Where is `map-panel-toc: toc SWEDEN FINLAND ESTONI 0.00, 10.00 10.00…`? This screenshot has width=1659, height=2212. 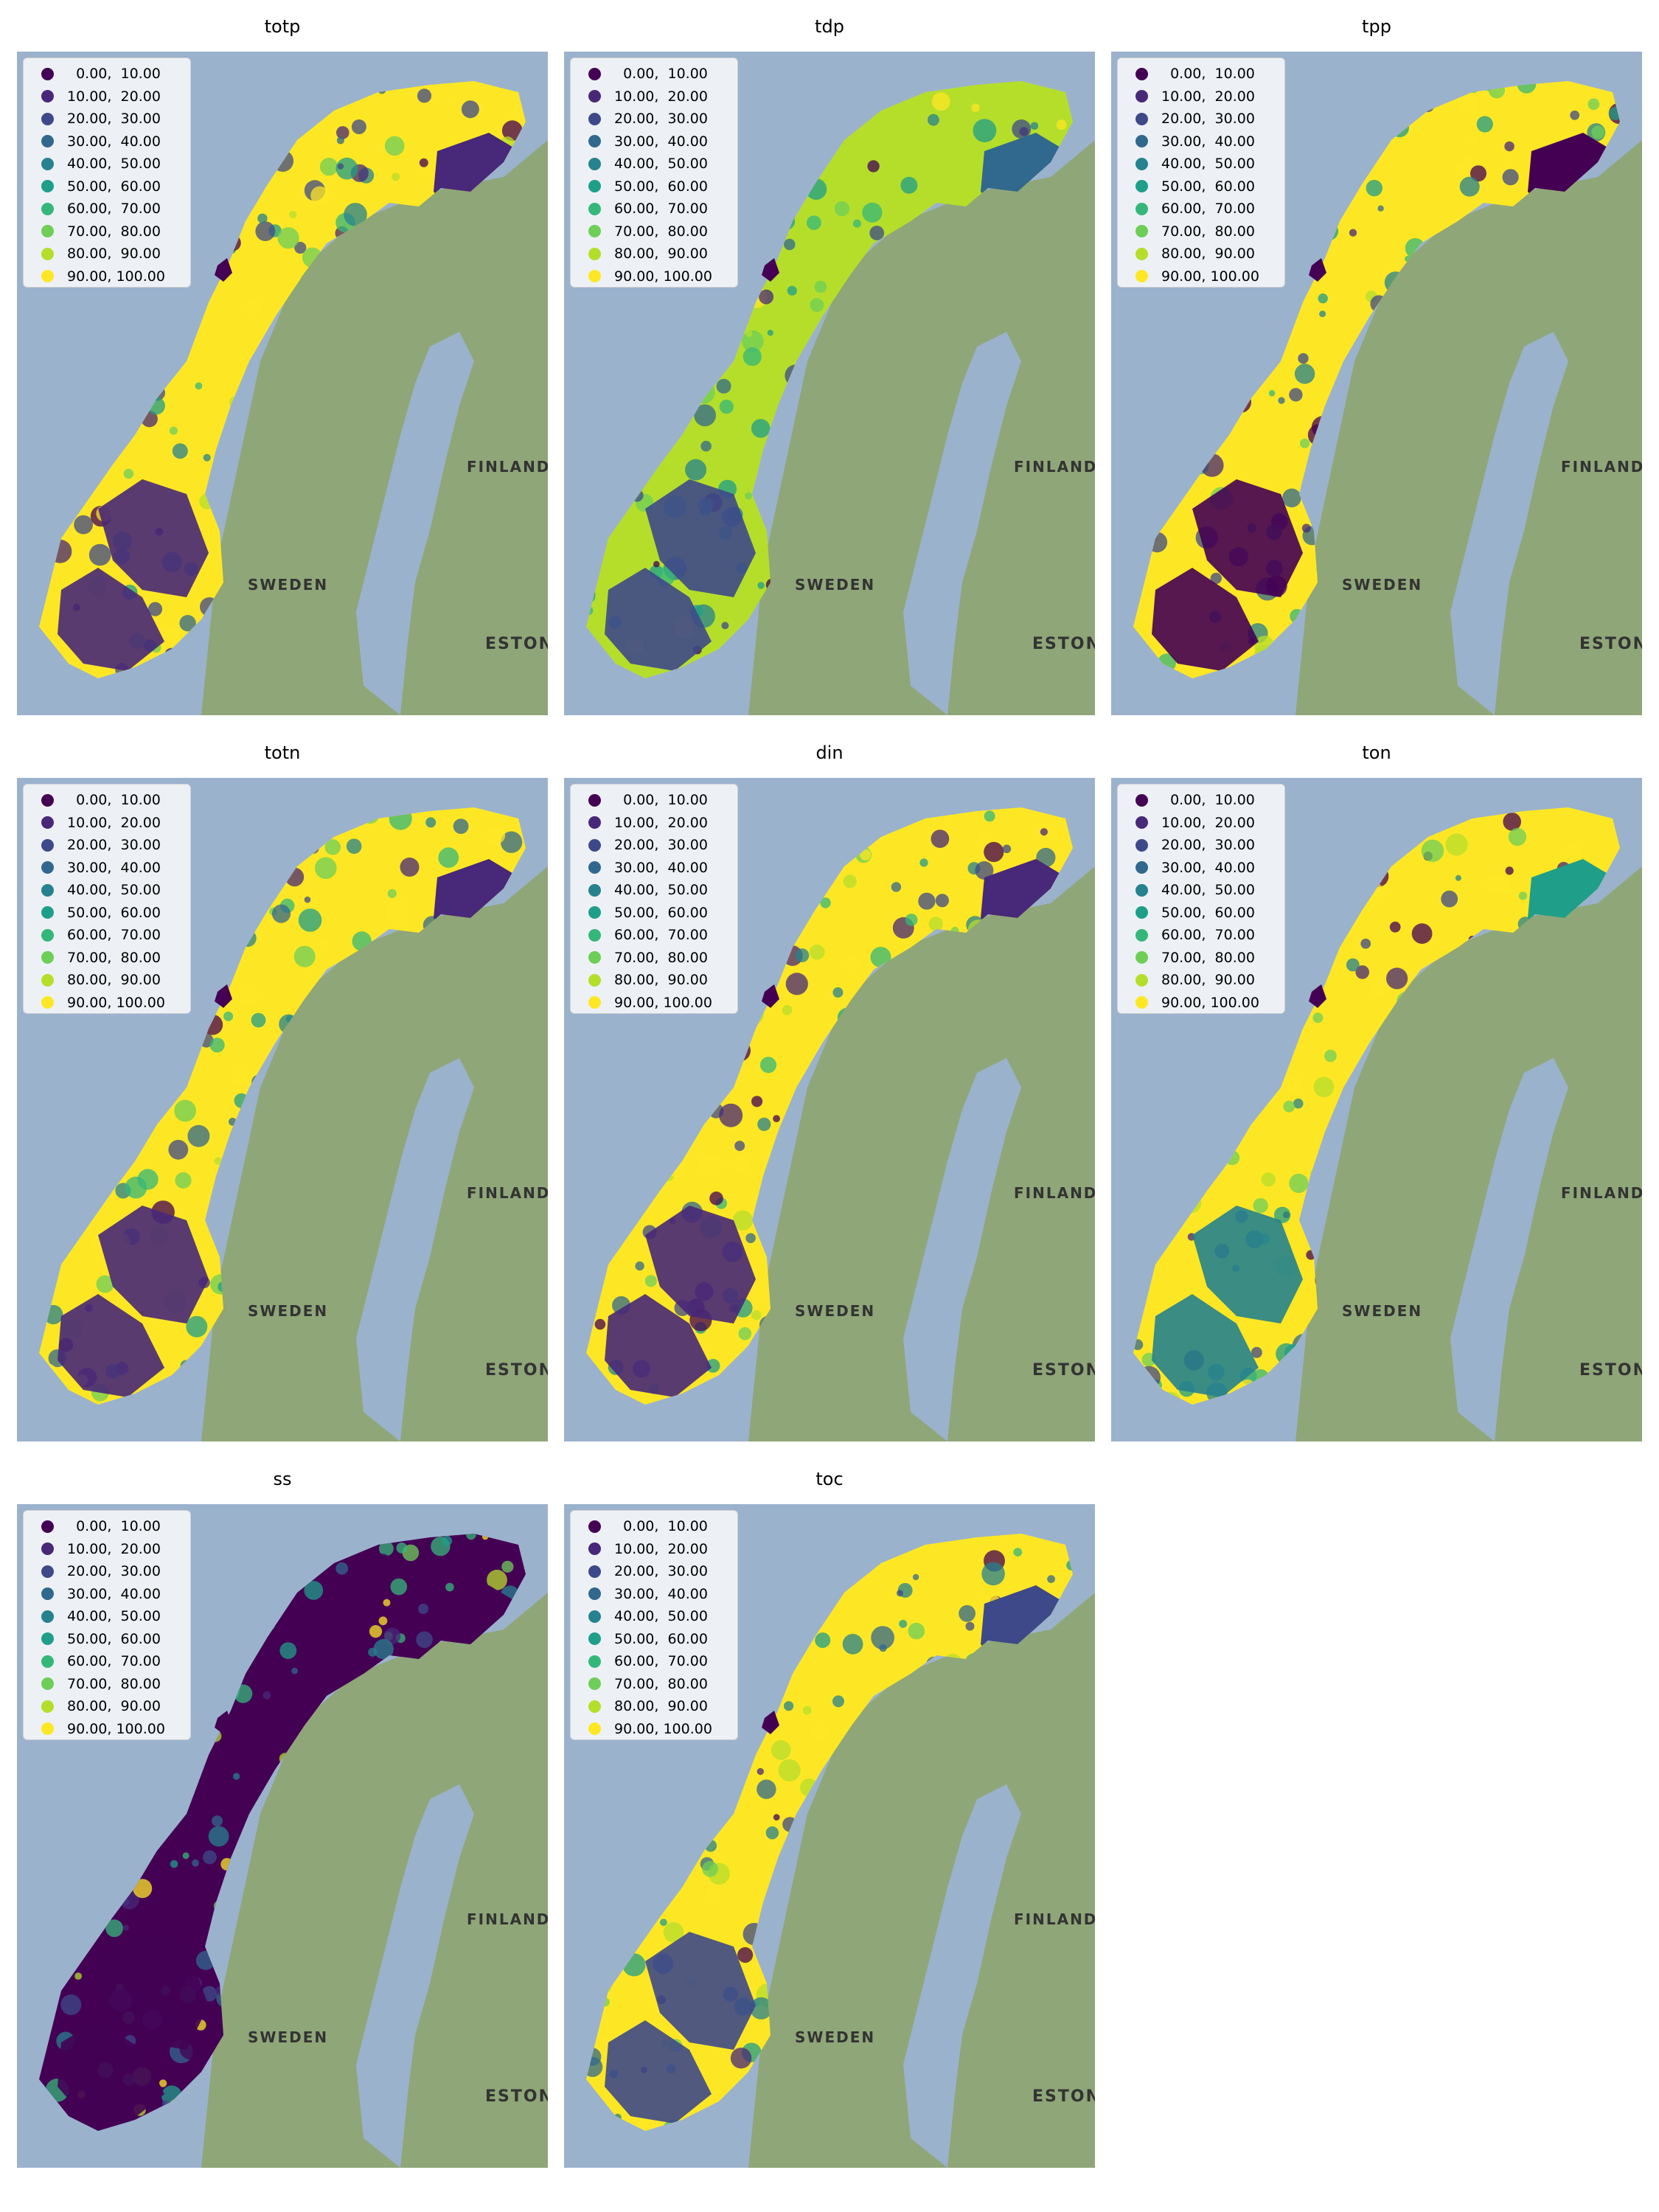 map-panel-toc: toc SWEDEN FINLAND ESTONI 0.00, 10.00 10.00… is located at coordinates (829, 1818).